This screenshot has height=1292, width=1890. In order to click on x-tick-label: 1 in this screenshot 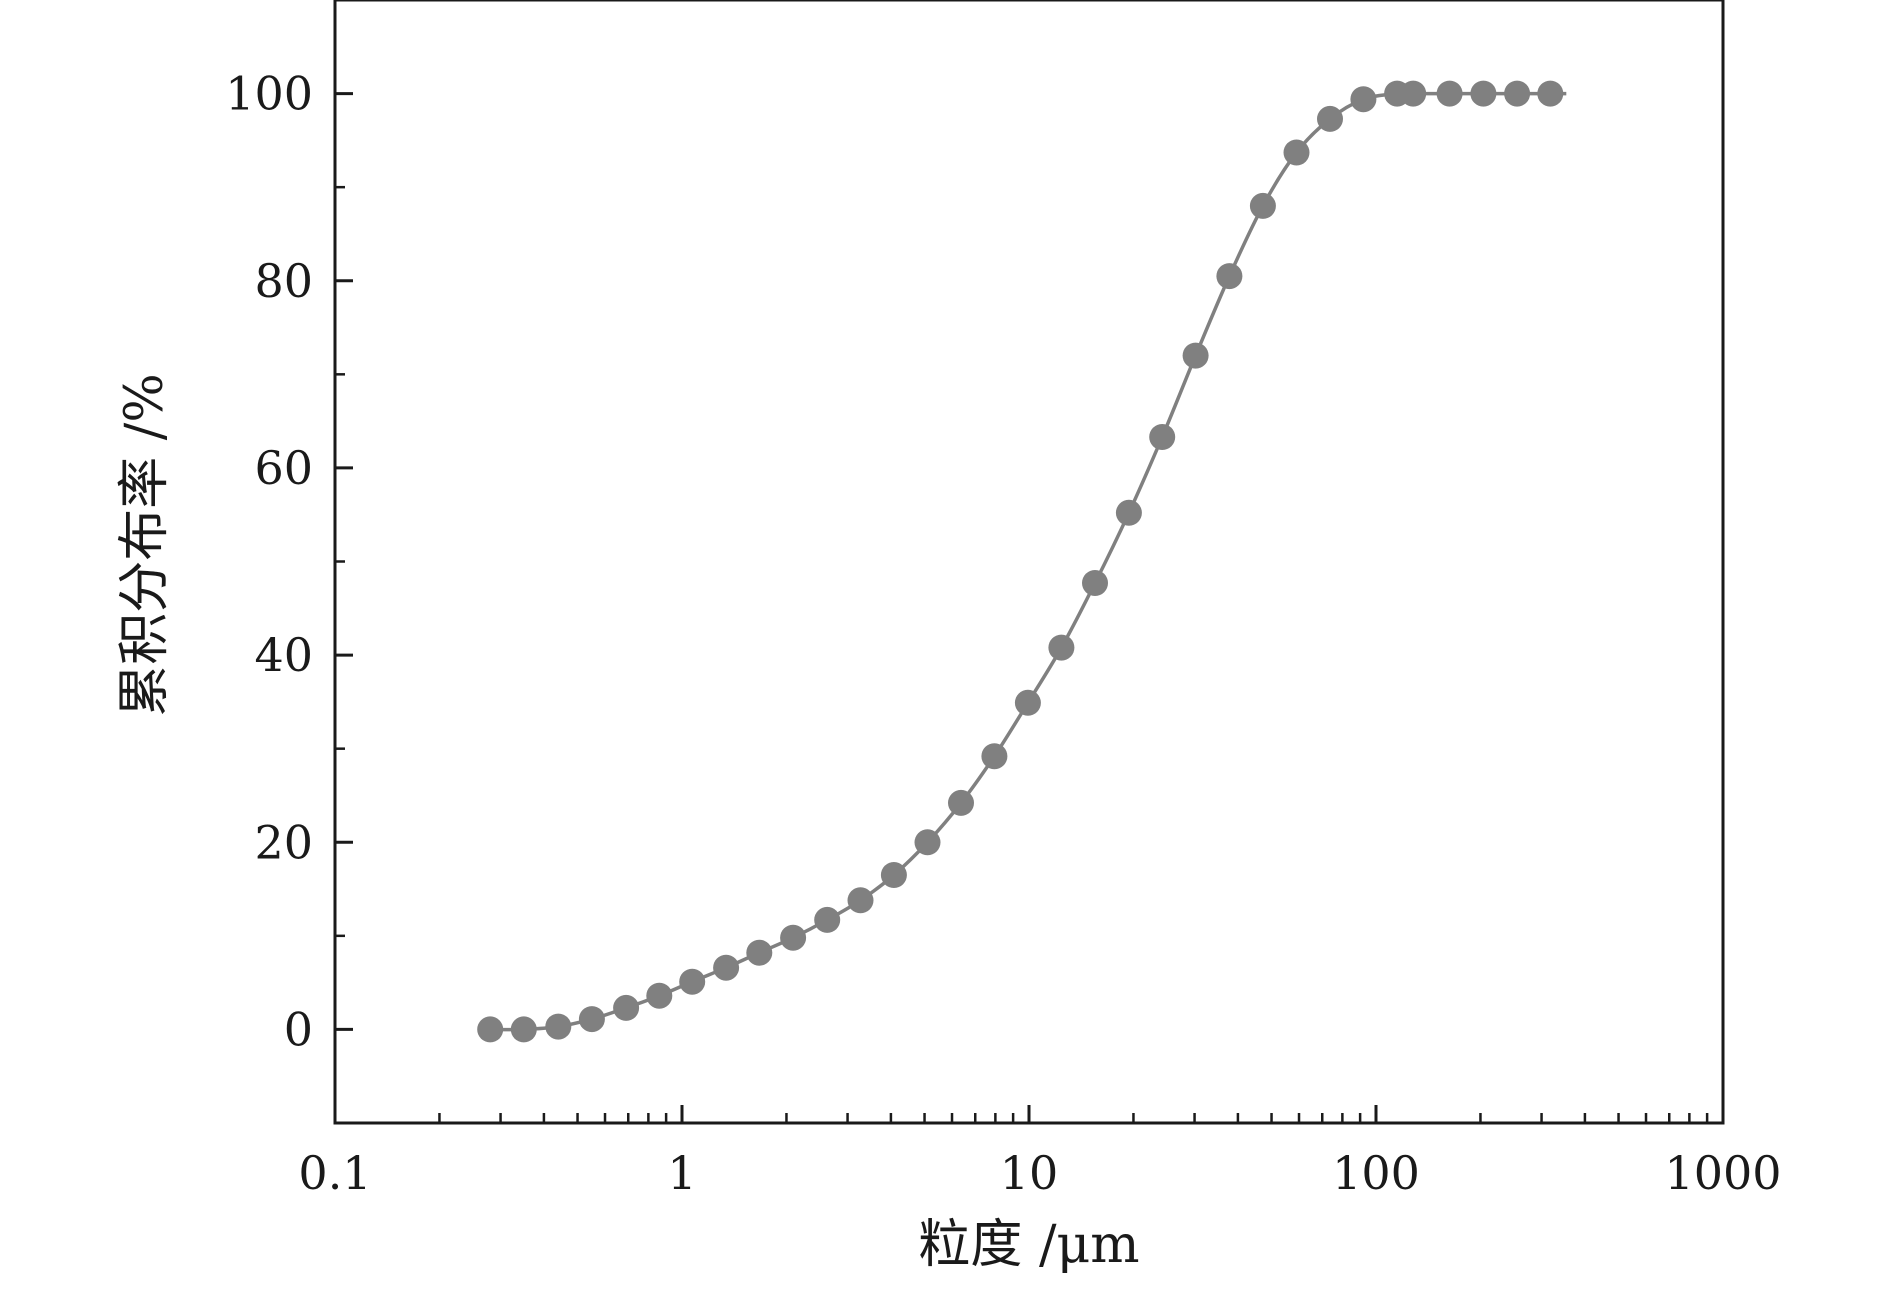, I will do `click(681, 1173)`.